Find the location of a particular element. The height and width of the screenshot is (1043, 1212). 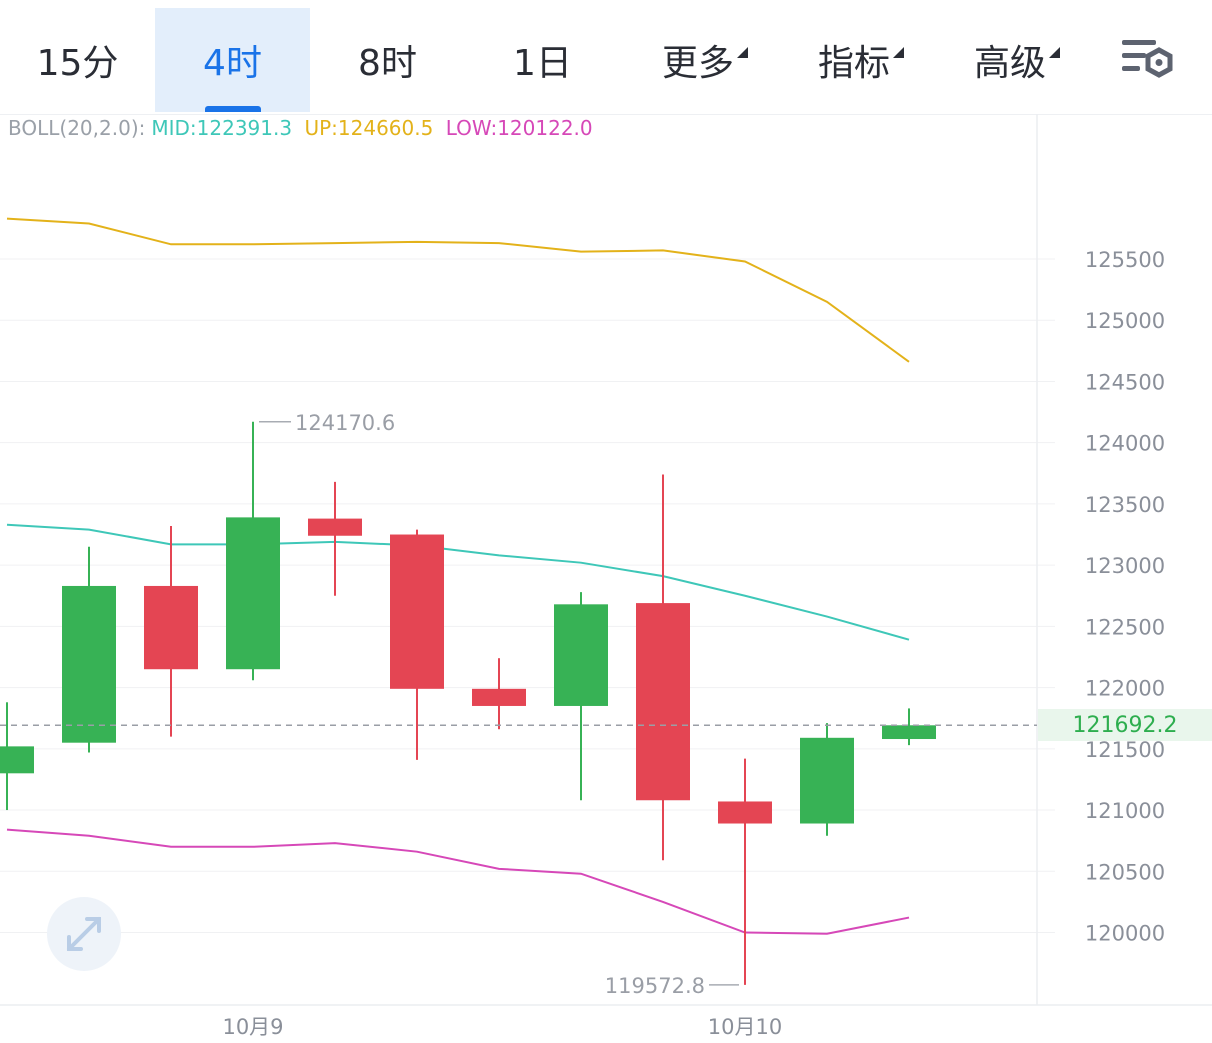

tab-label: 指标 is located at coordinates (861, 60).